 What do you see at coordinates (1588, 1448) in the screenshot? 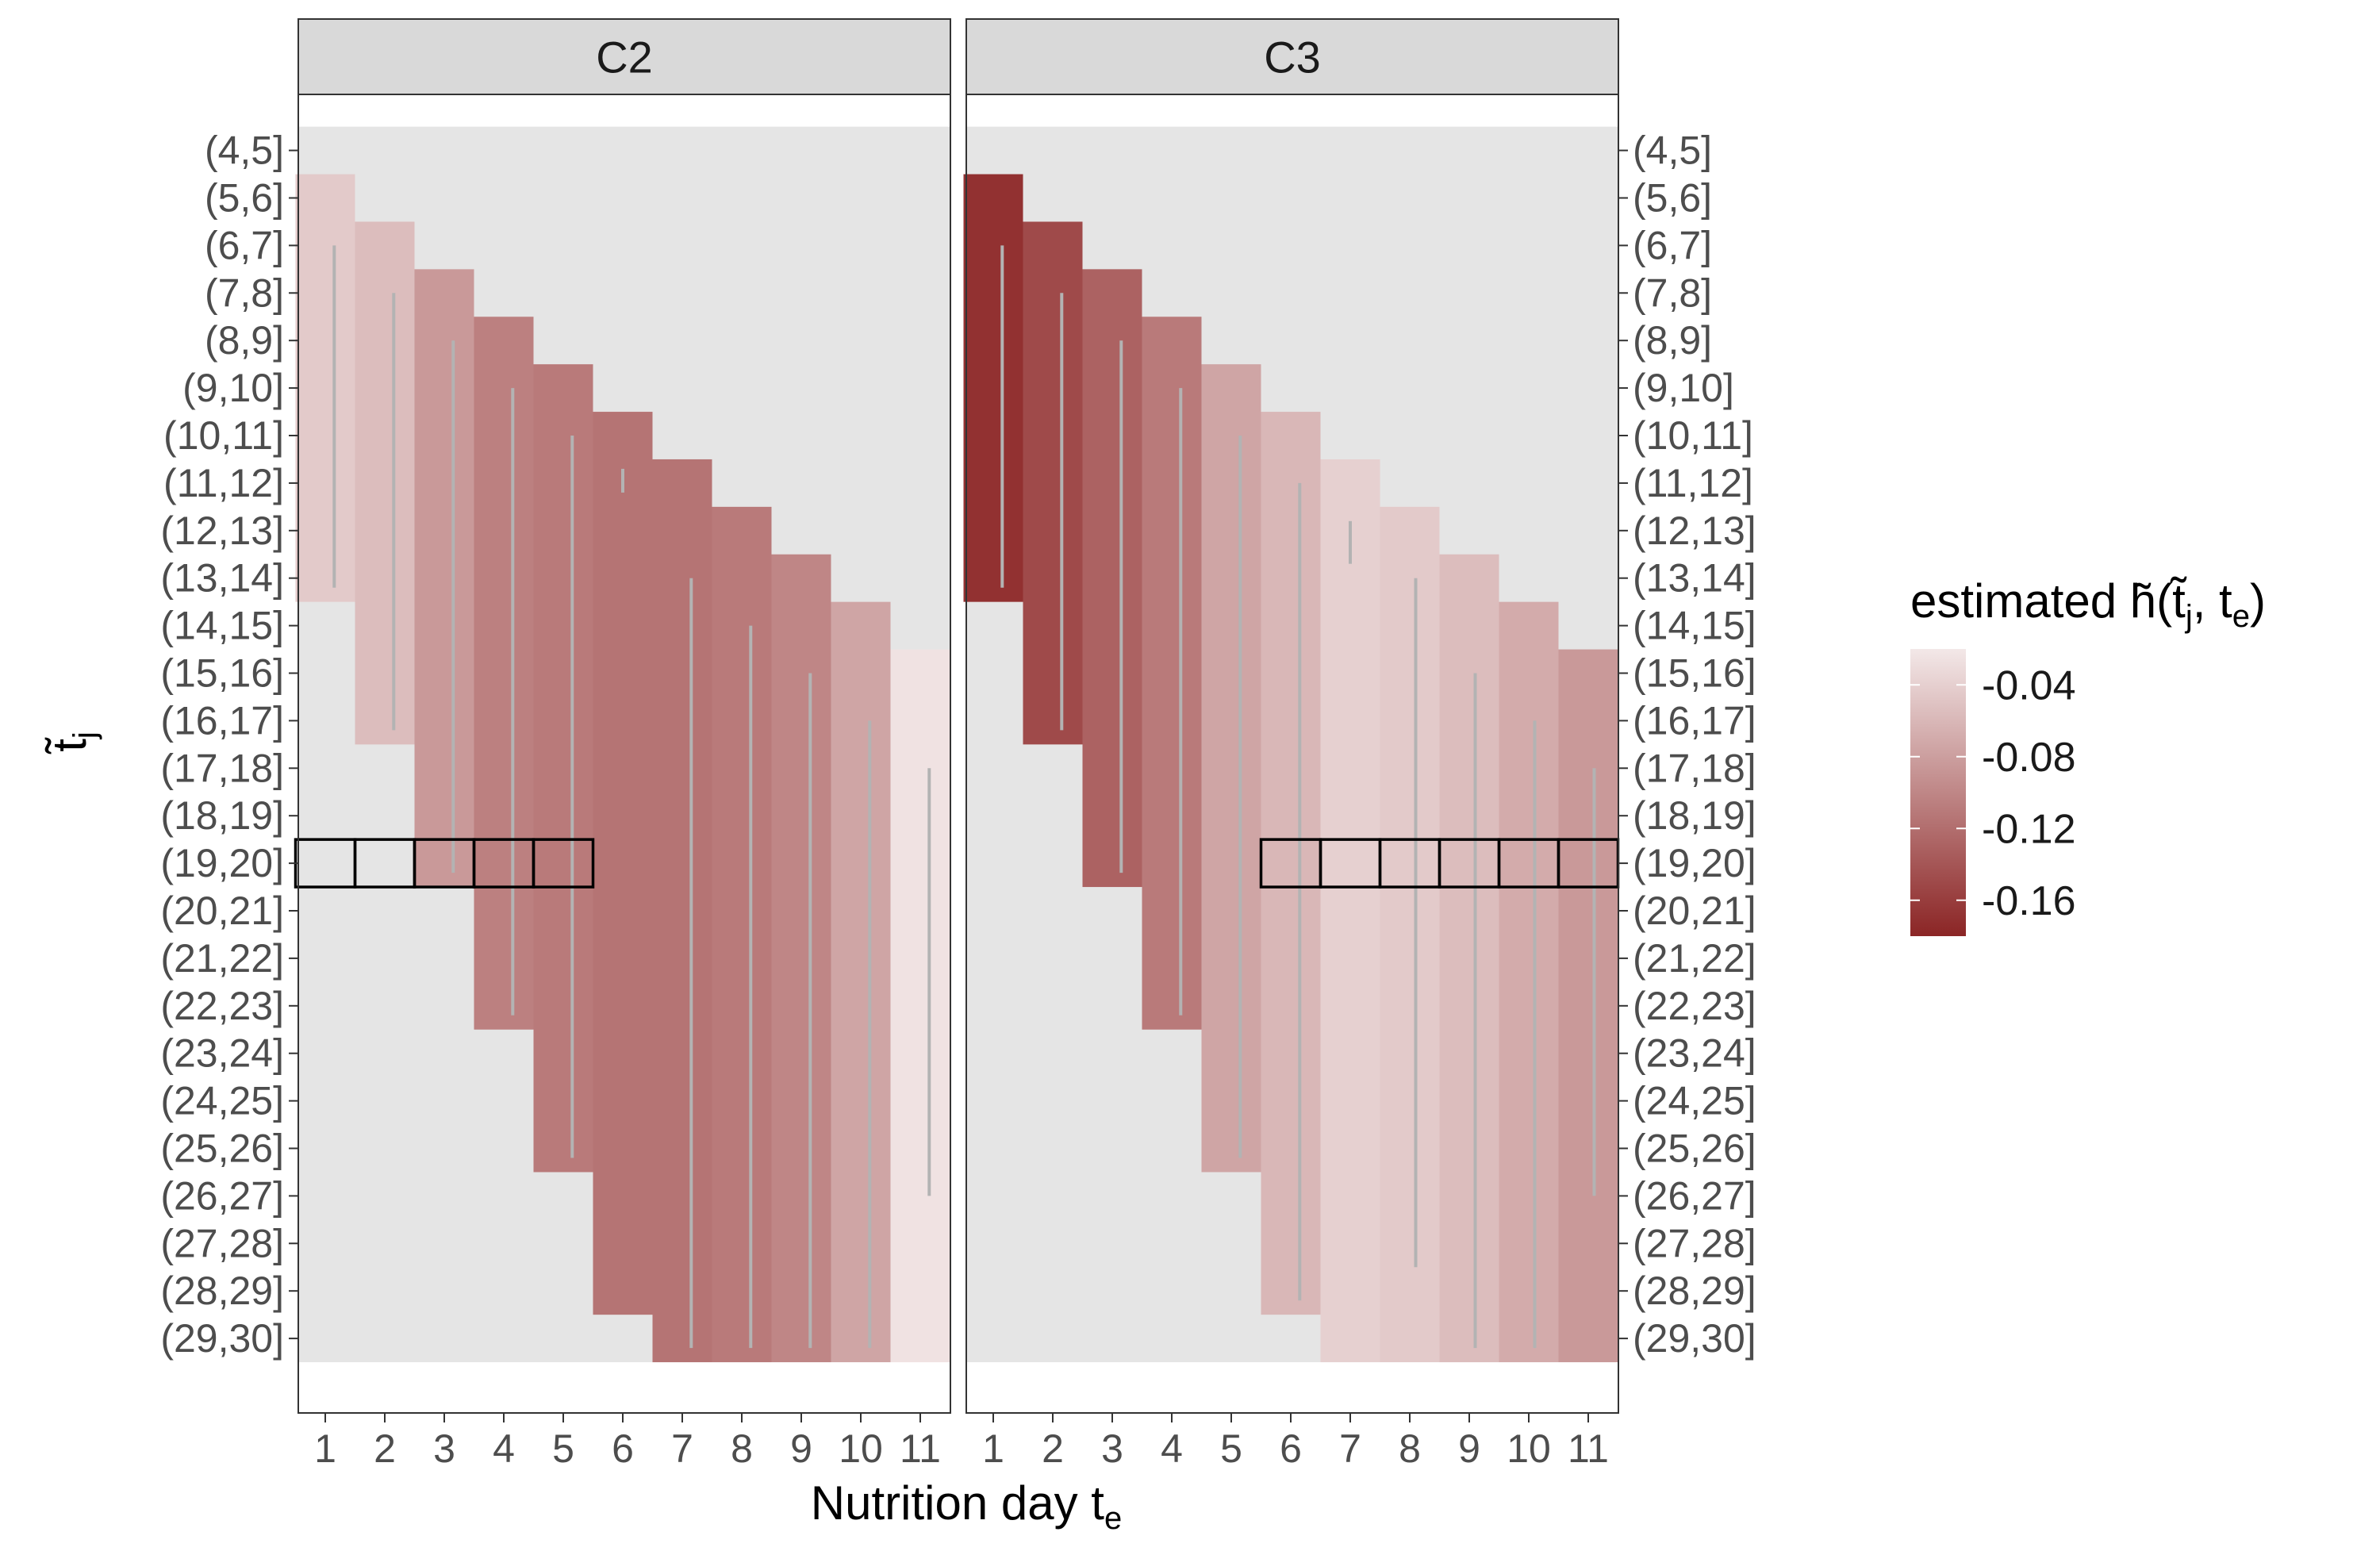
I see `x-tick-label: 11` at bounding box center [1588, 1448].